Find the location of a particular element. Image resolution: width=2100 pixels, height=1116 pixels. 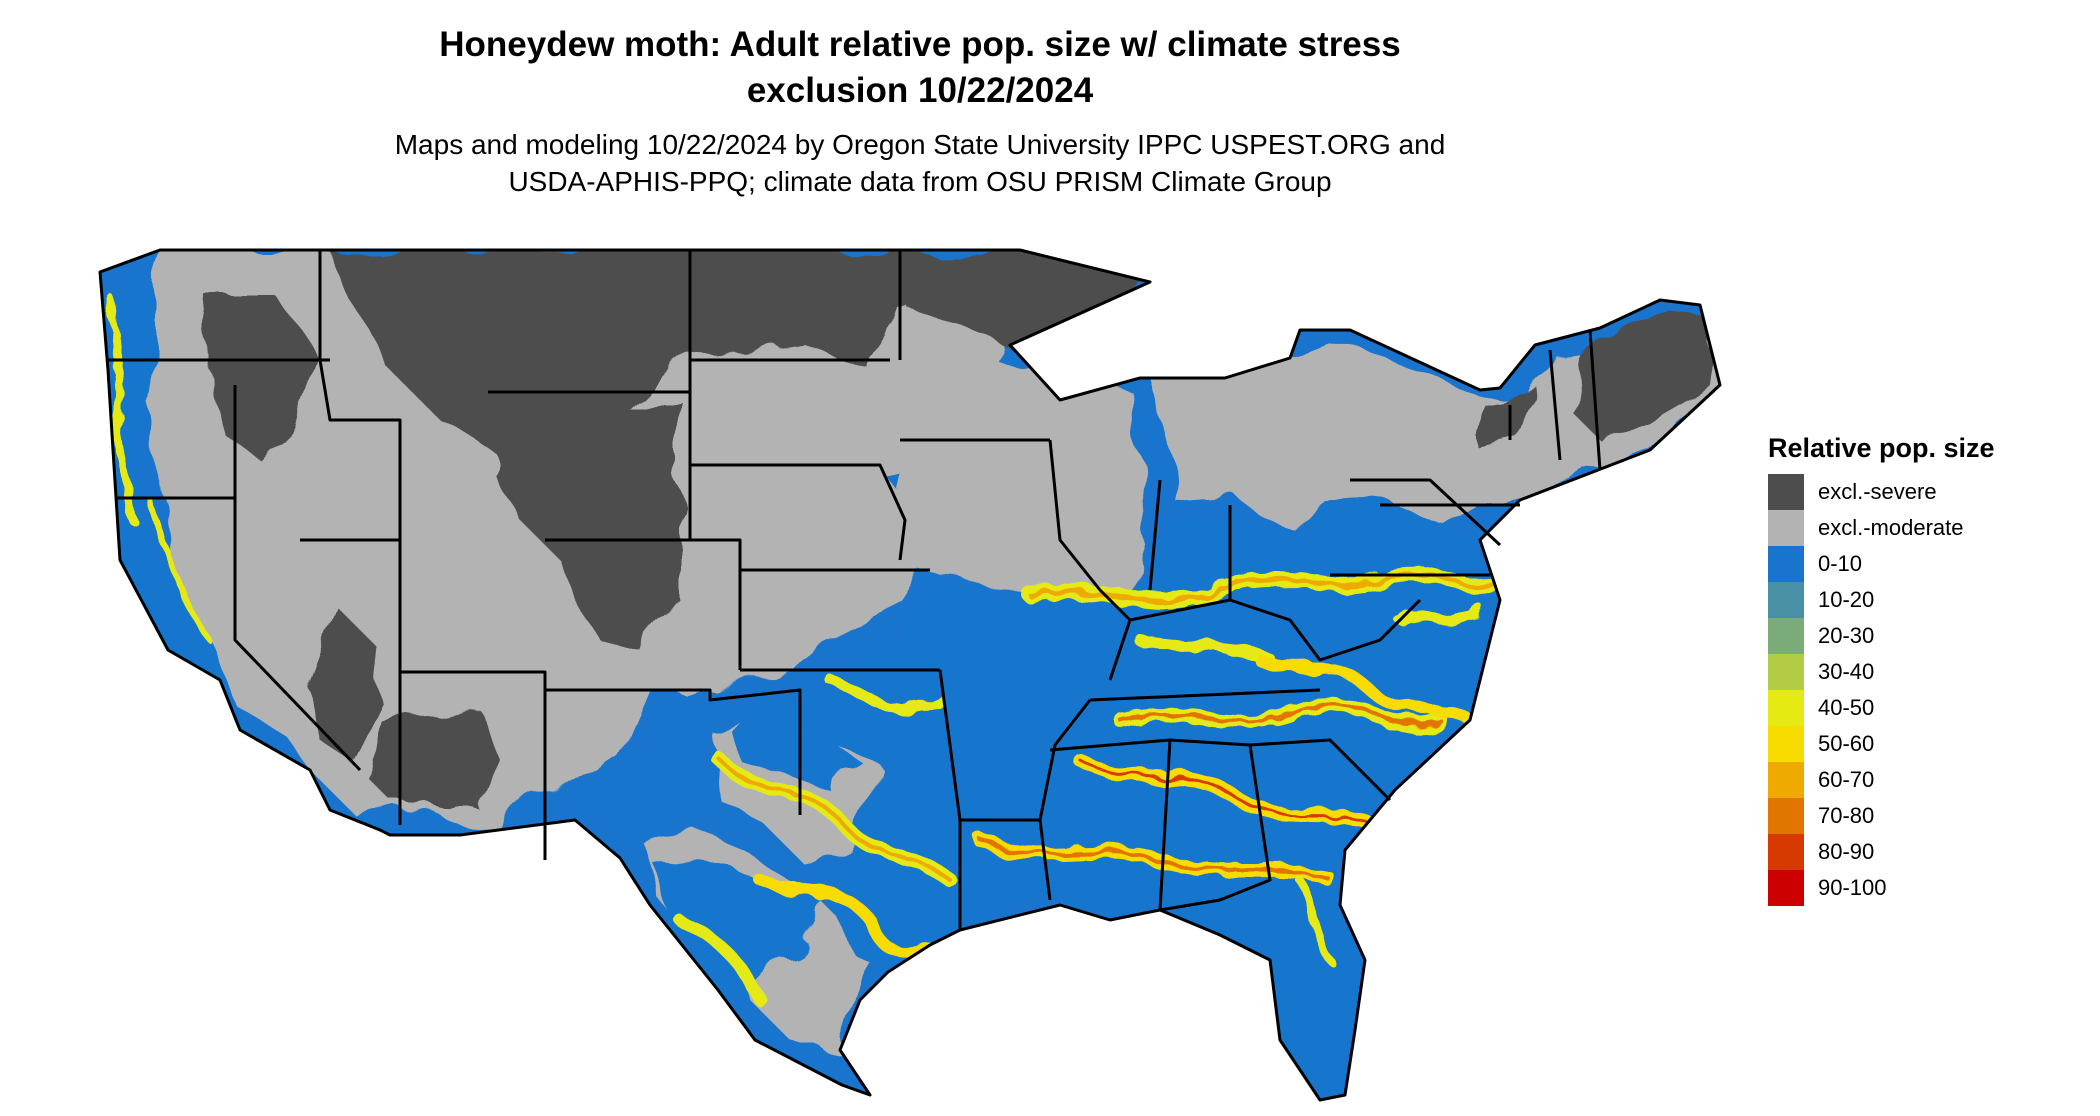

legend-item-0-10: 0-10 is located at coordinates (1923, 564).